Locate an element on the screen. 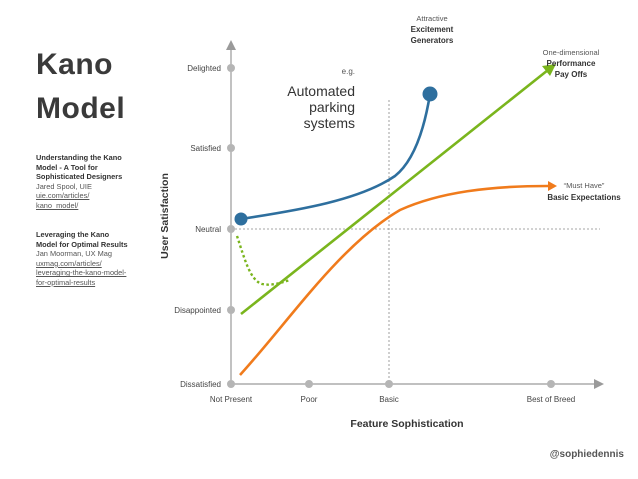 The image size is (638, 479). reference-1-title-3: Sophisticated Designers is located at coordinates (79, 177).